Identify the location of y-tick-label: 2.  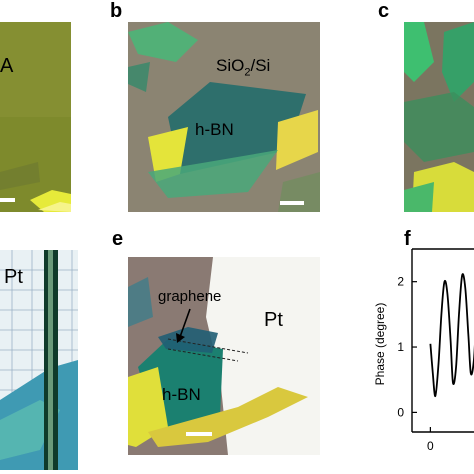
(400, 282).